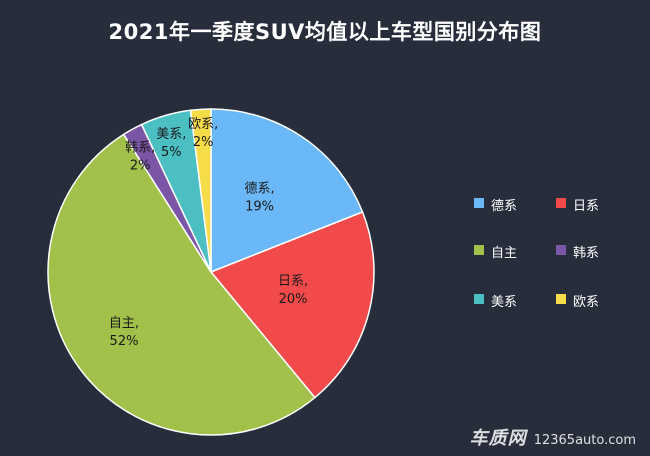 The height and width of the screenshot is (456, 650). Describe the element at coordinates (498, 438) in the screenshot. I see `watermark-logo: 车质网` at that location.